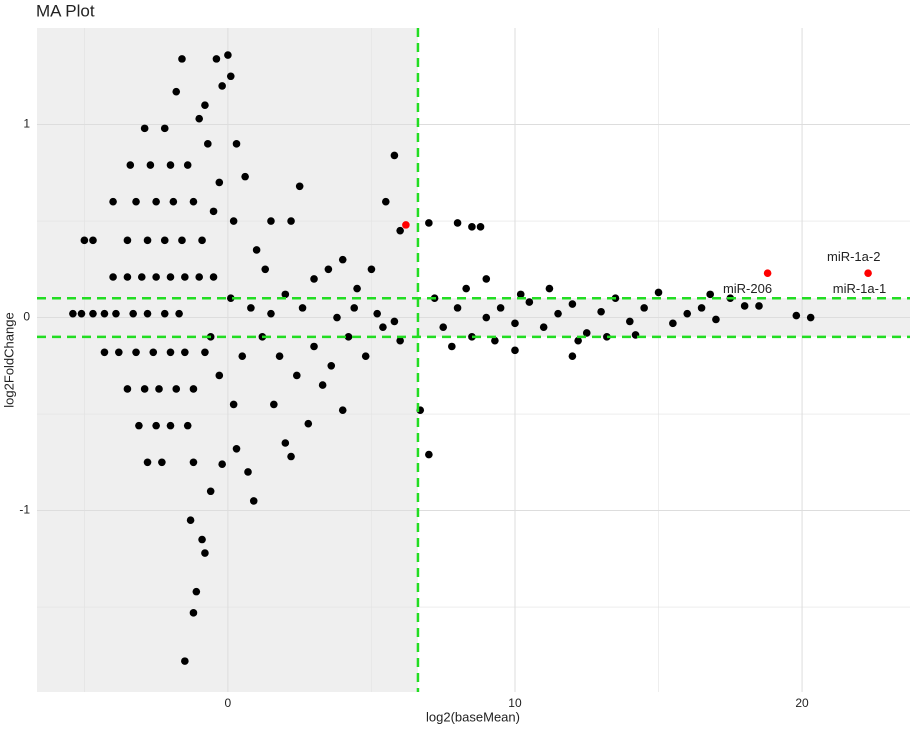  What do you see at coordinates (747, 288) in the screenshot?
I see `annotation: miR-206` at bounding box center [747, 288].